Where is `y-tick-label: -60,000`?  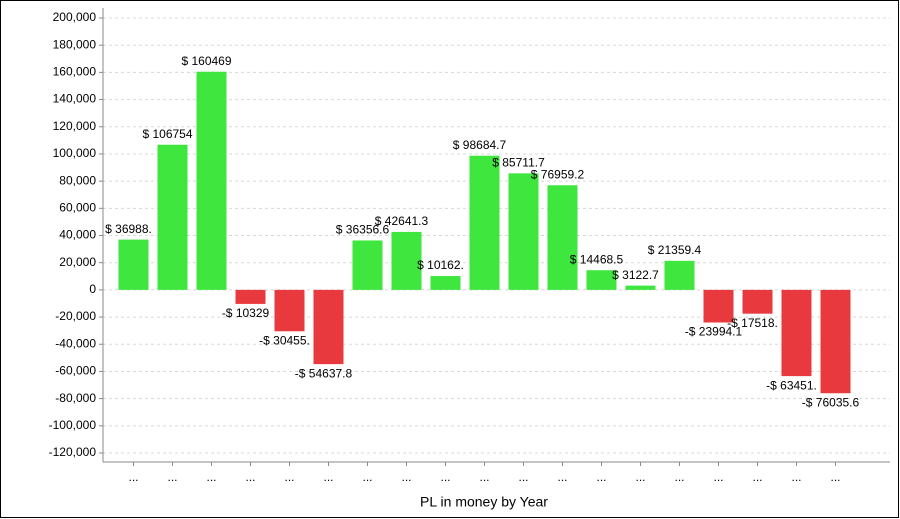
y-tick-label: -60,000 is located at coordinates (75, 371).